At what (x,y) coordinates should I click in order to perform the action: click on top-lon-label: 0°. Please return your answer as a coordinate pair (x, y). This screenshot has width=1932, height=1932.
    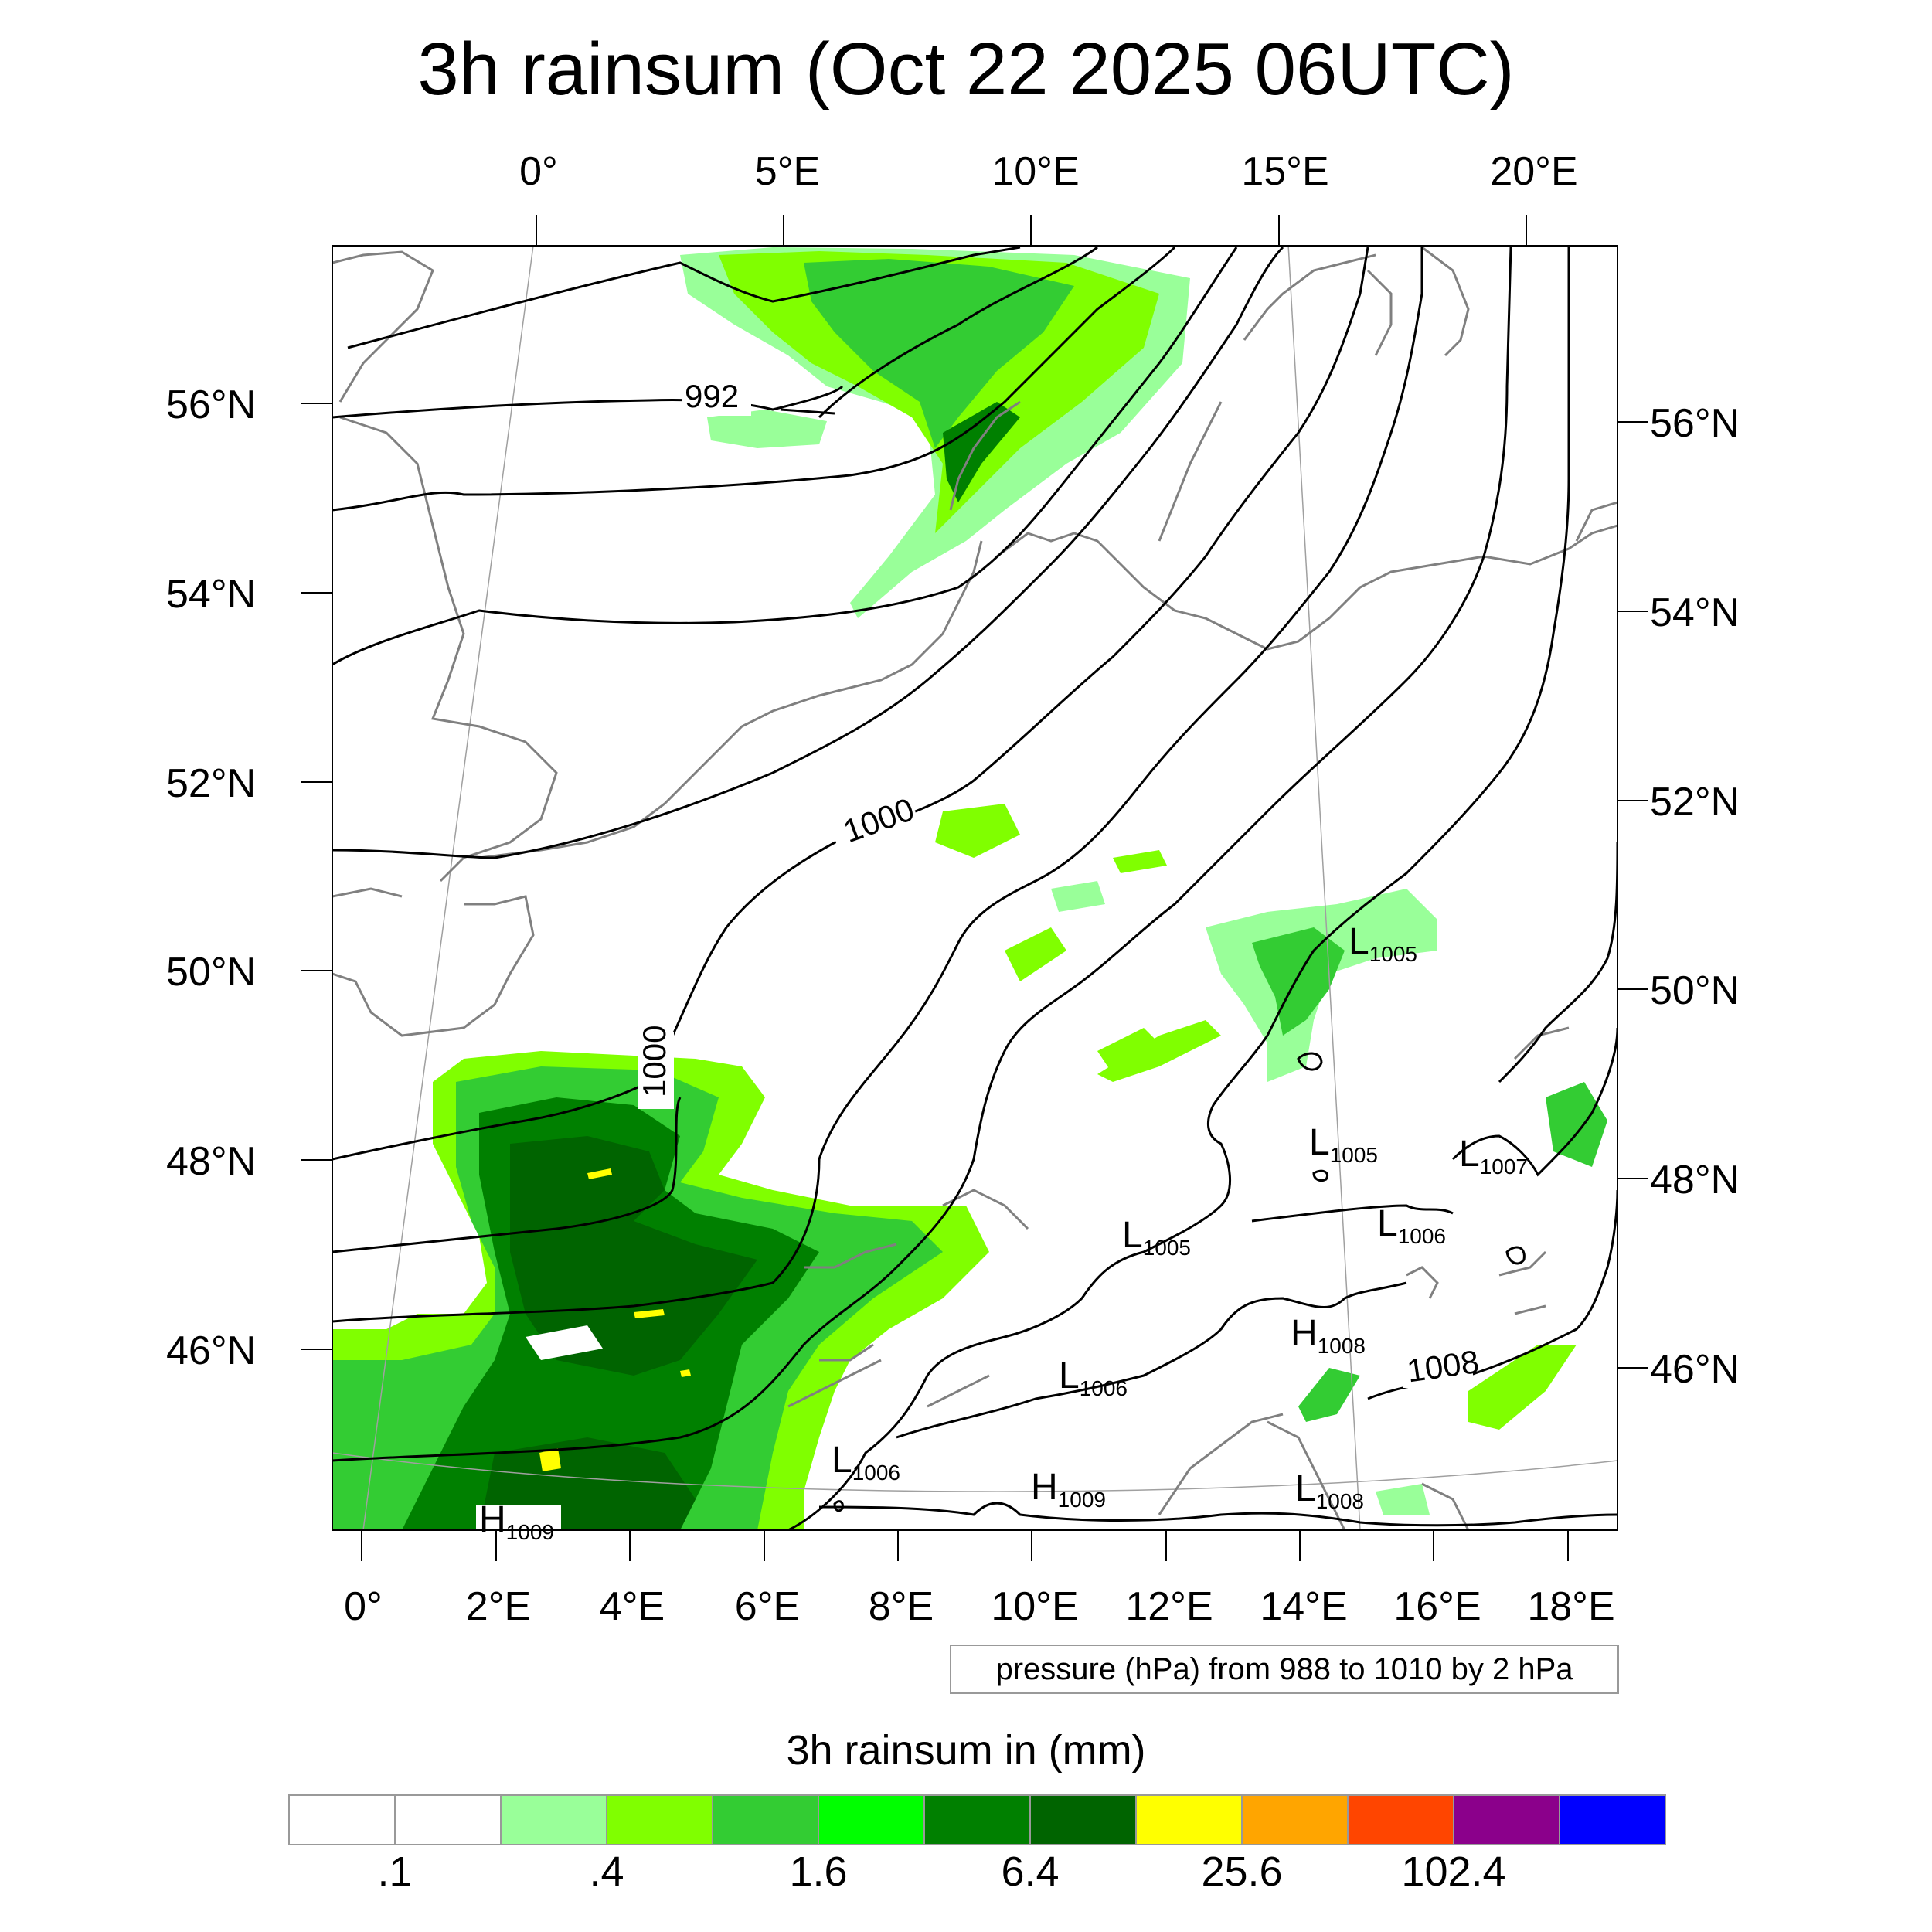
    Looking at the image, I should click on (539, 171).